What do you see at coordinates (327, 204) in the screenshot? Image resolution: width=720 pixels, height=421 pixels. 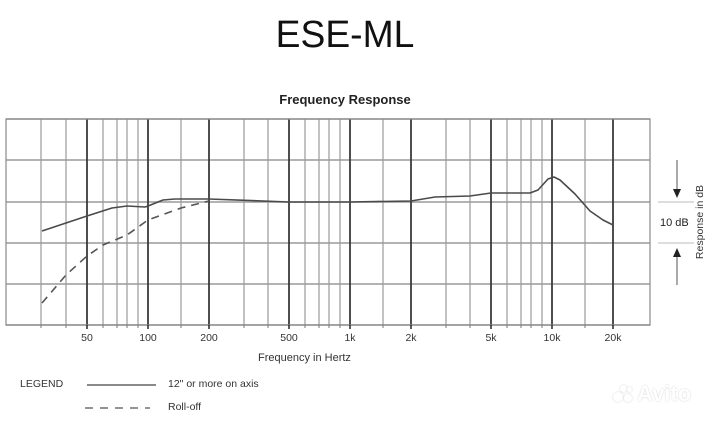 I see `on-axis-curve` at bounding box center [327, 204].